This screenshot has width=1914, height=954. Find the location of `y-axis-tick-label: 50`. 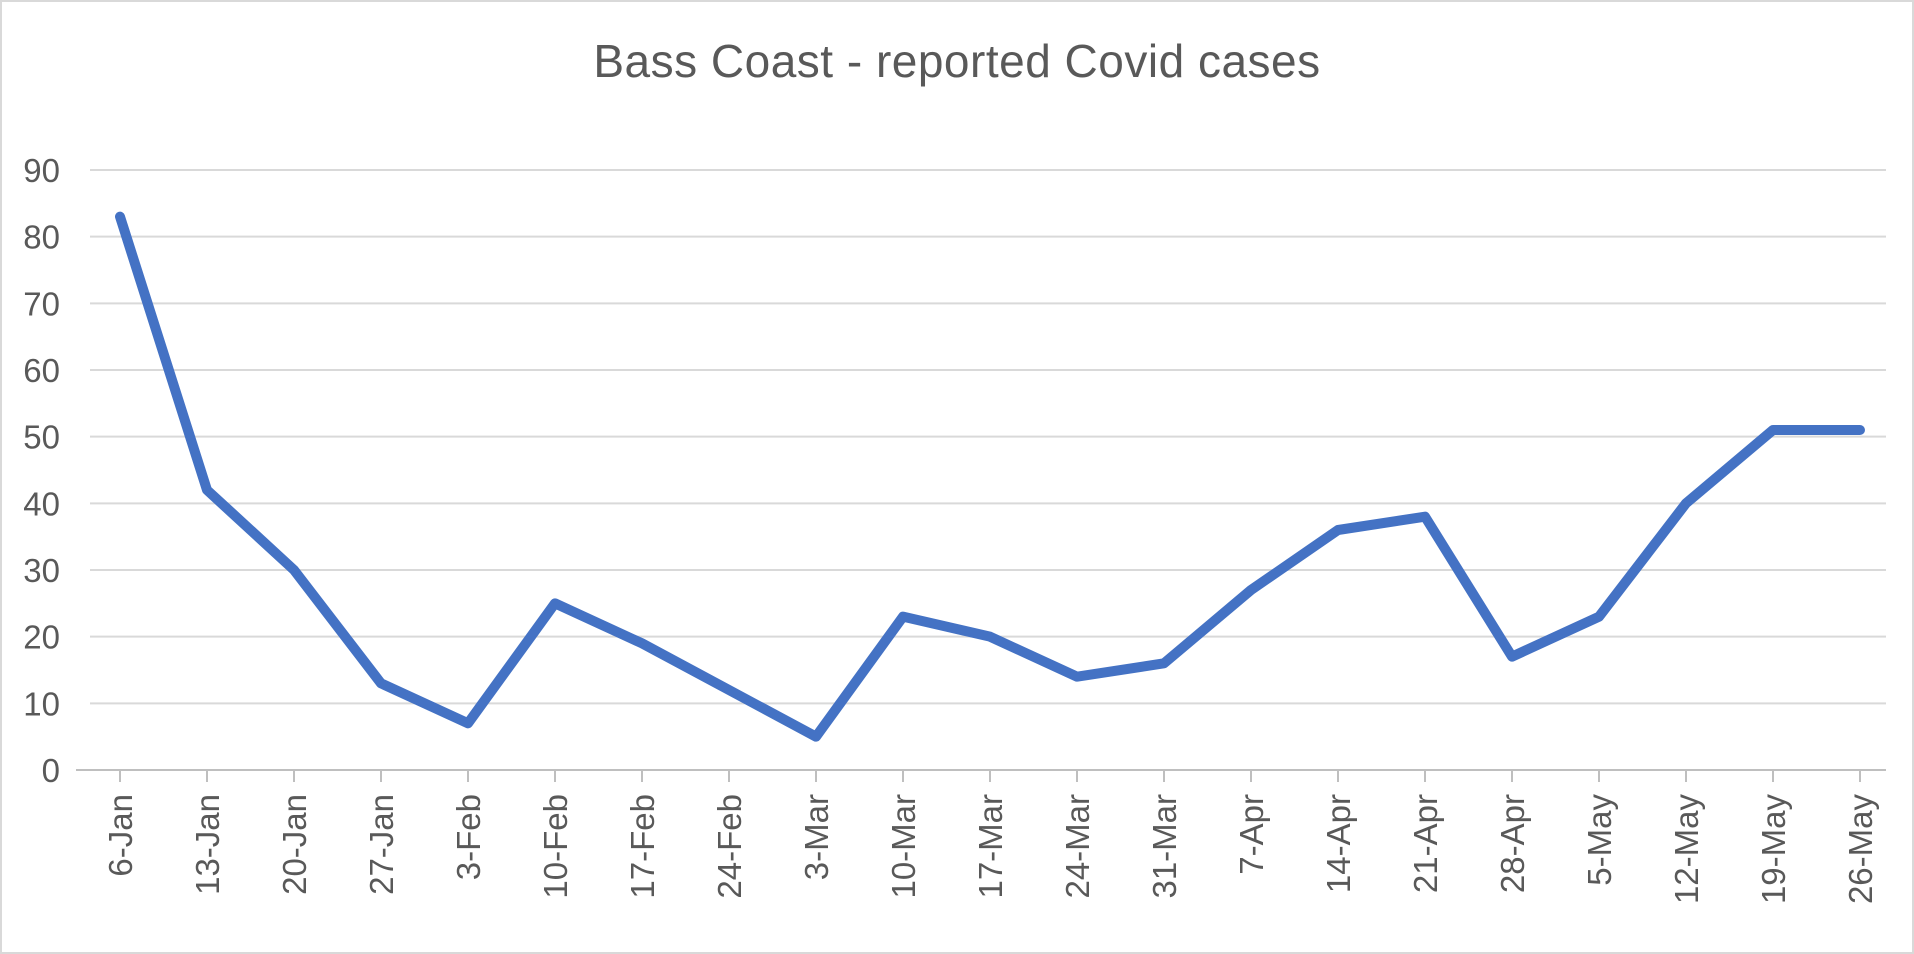

y-axis-tick-label: 50 is located at coordinates (41, 437).